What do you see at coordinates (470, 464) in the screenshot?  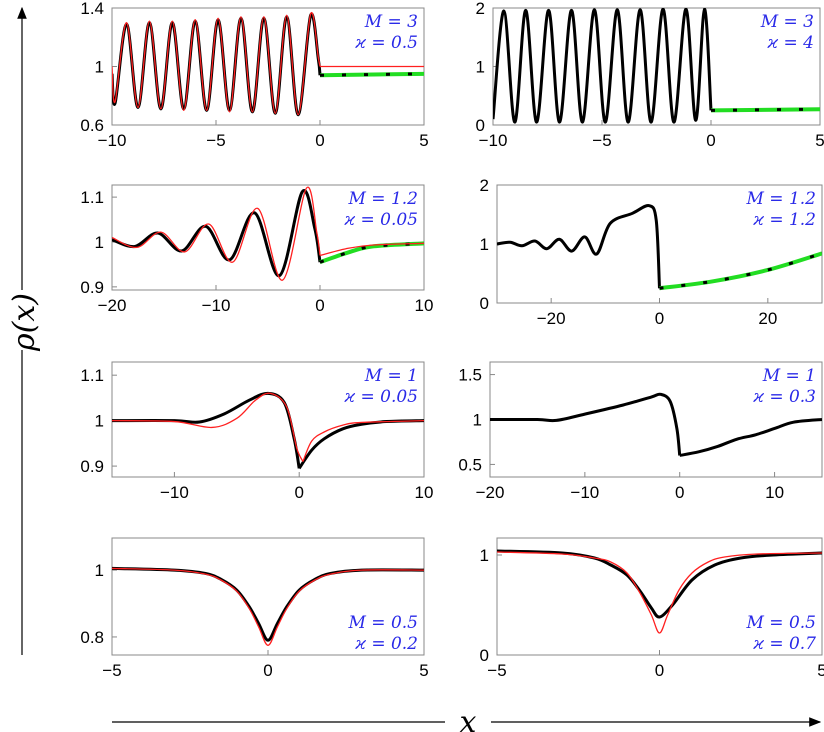 I see `y-tick-label: 0.5` at bounding box center [470, 464].